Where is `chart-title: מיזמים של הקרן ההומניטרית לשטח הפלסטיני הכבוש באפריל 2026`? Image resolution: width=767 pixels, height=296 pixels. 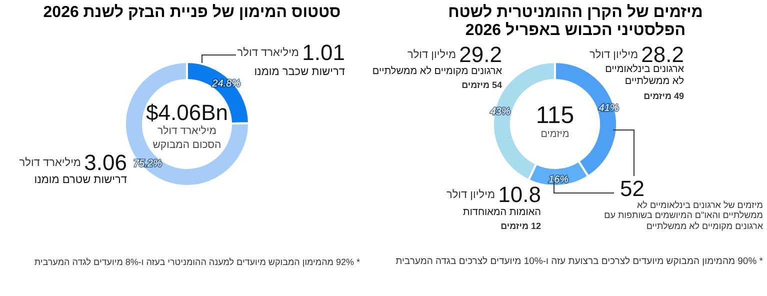 chart-title: מיזמים של הקרן ההומניטרית לשטח הפלסטיני הכבוש באפריל 2026 is located at coordinates (575, 22).